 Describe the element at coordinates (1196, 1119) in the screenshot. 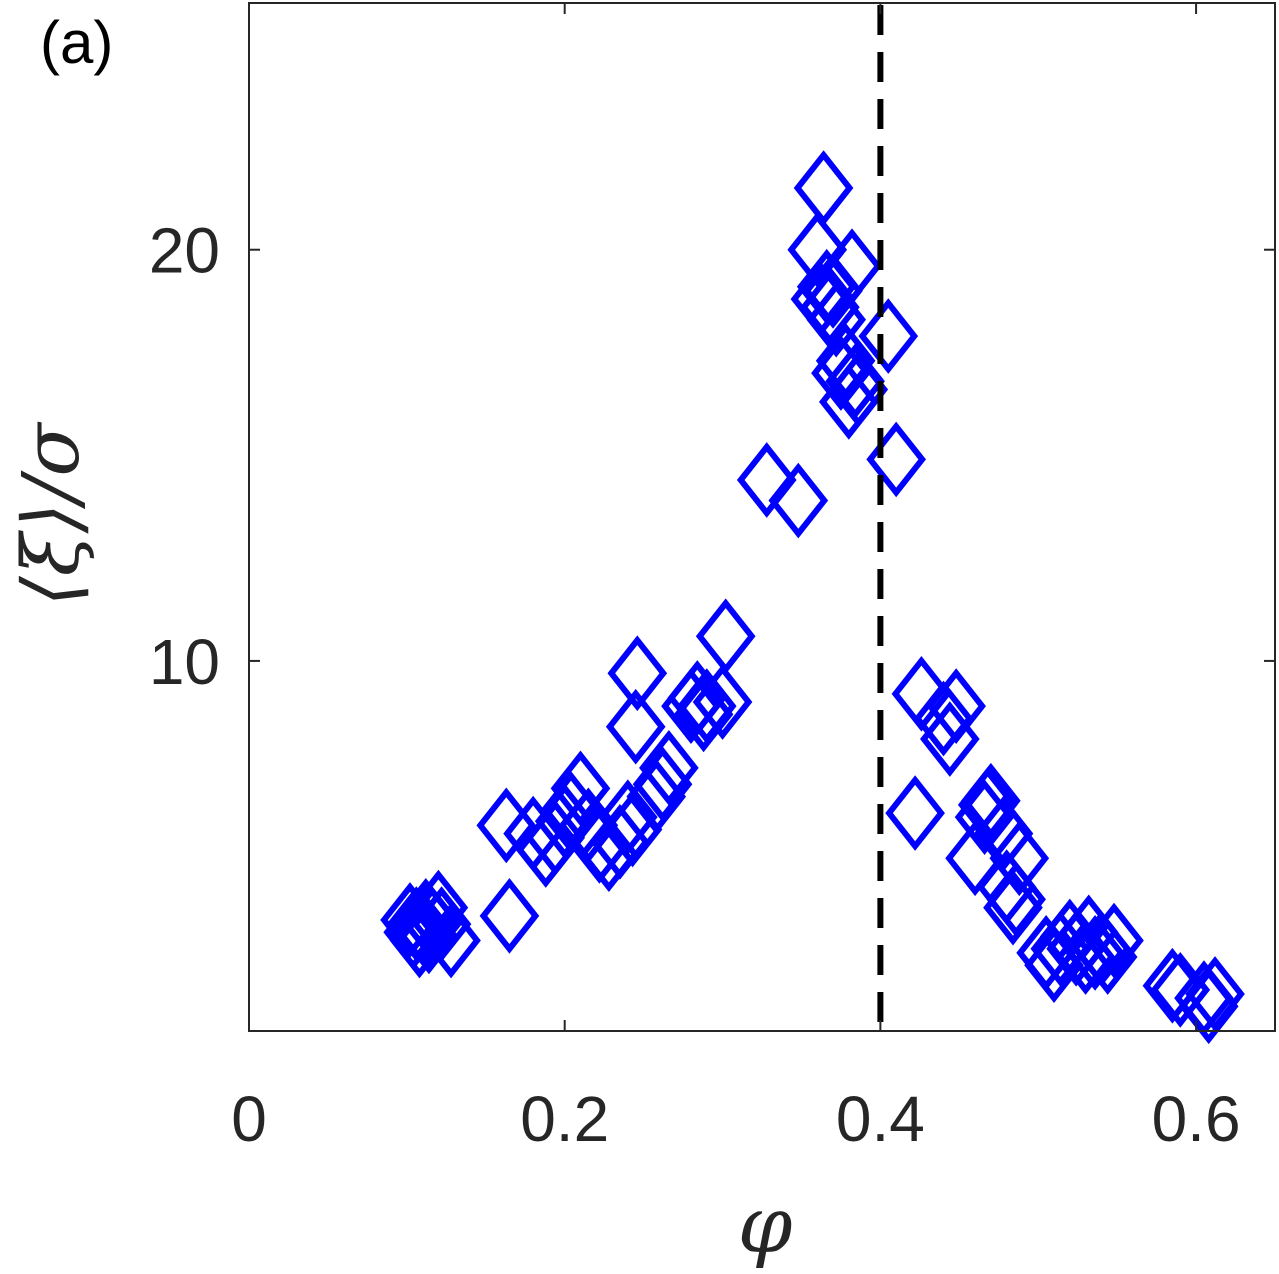

I see `x-tick-label: 0.6` at that location.